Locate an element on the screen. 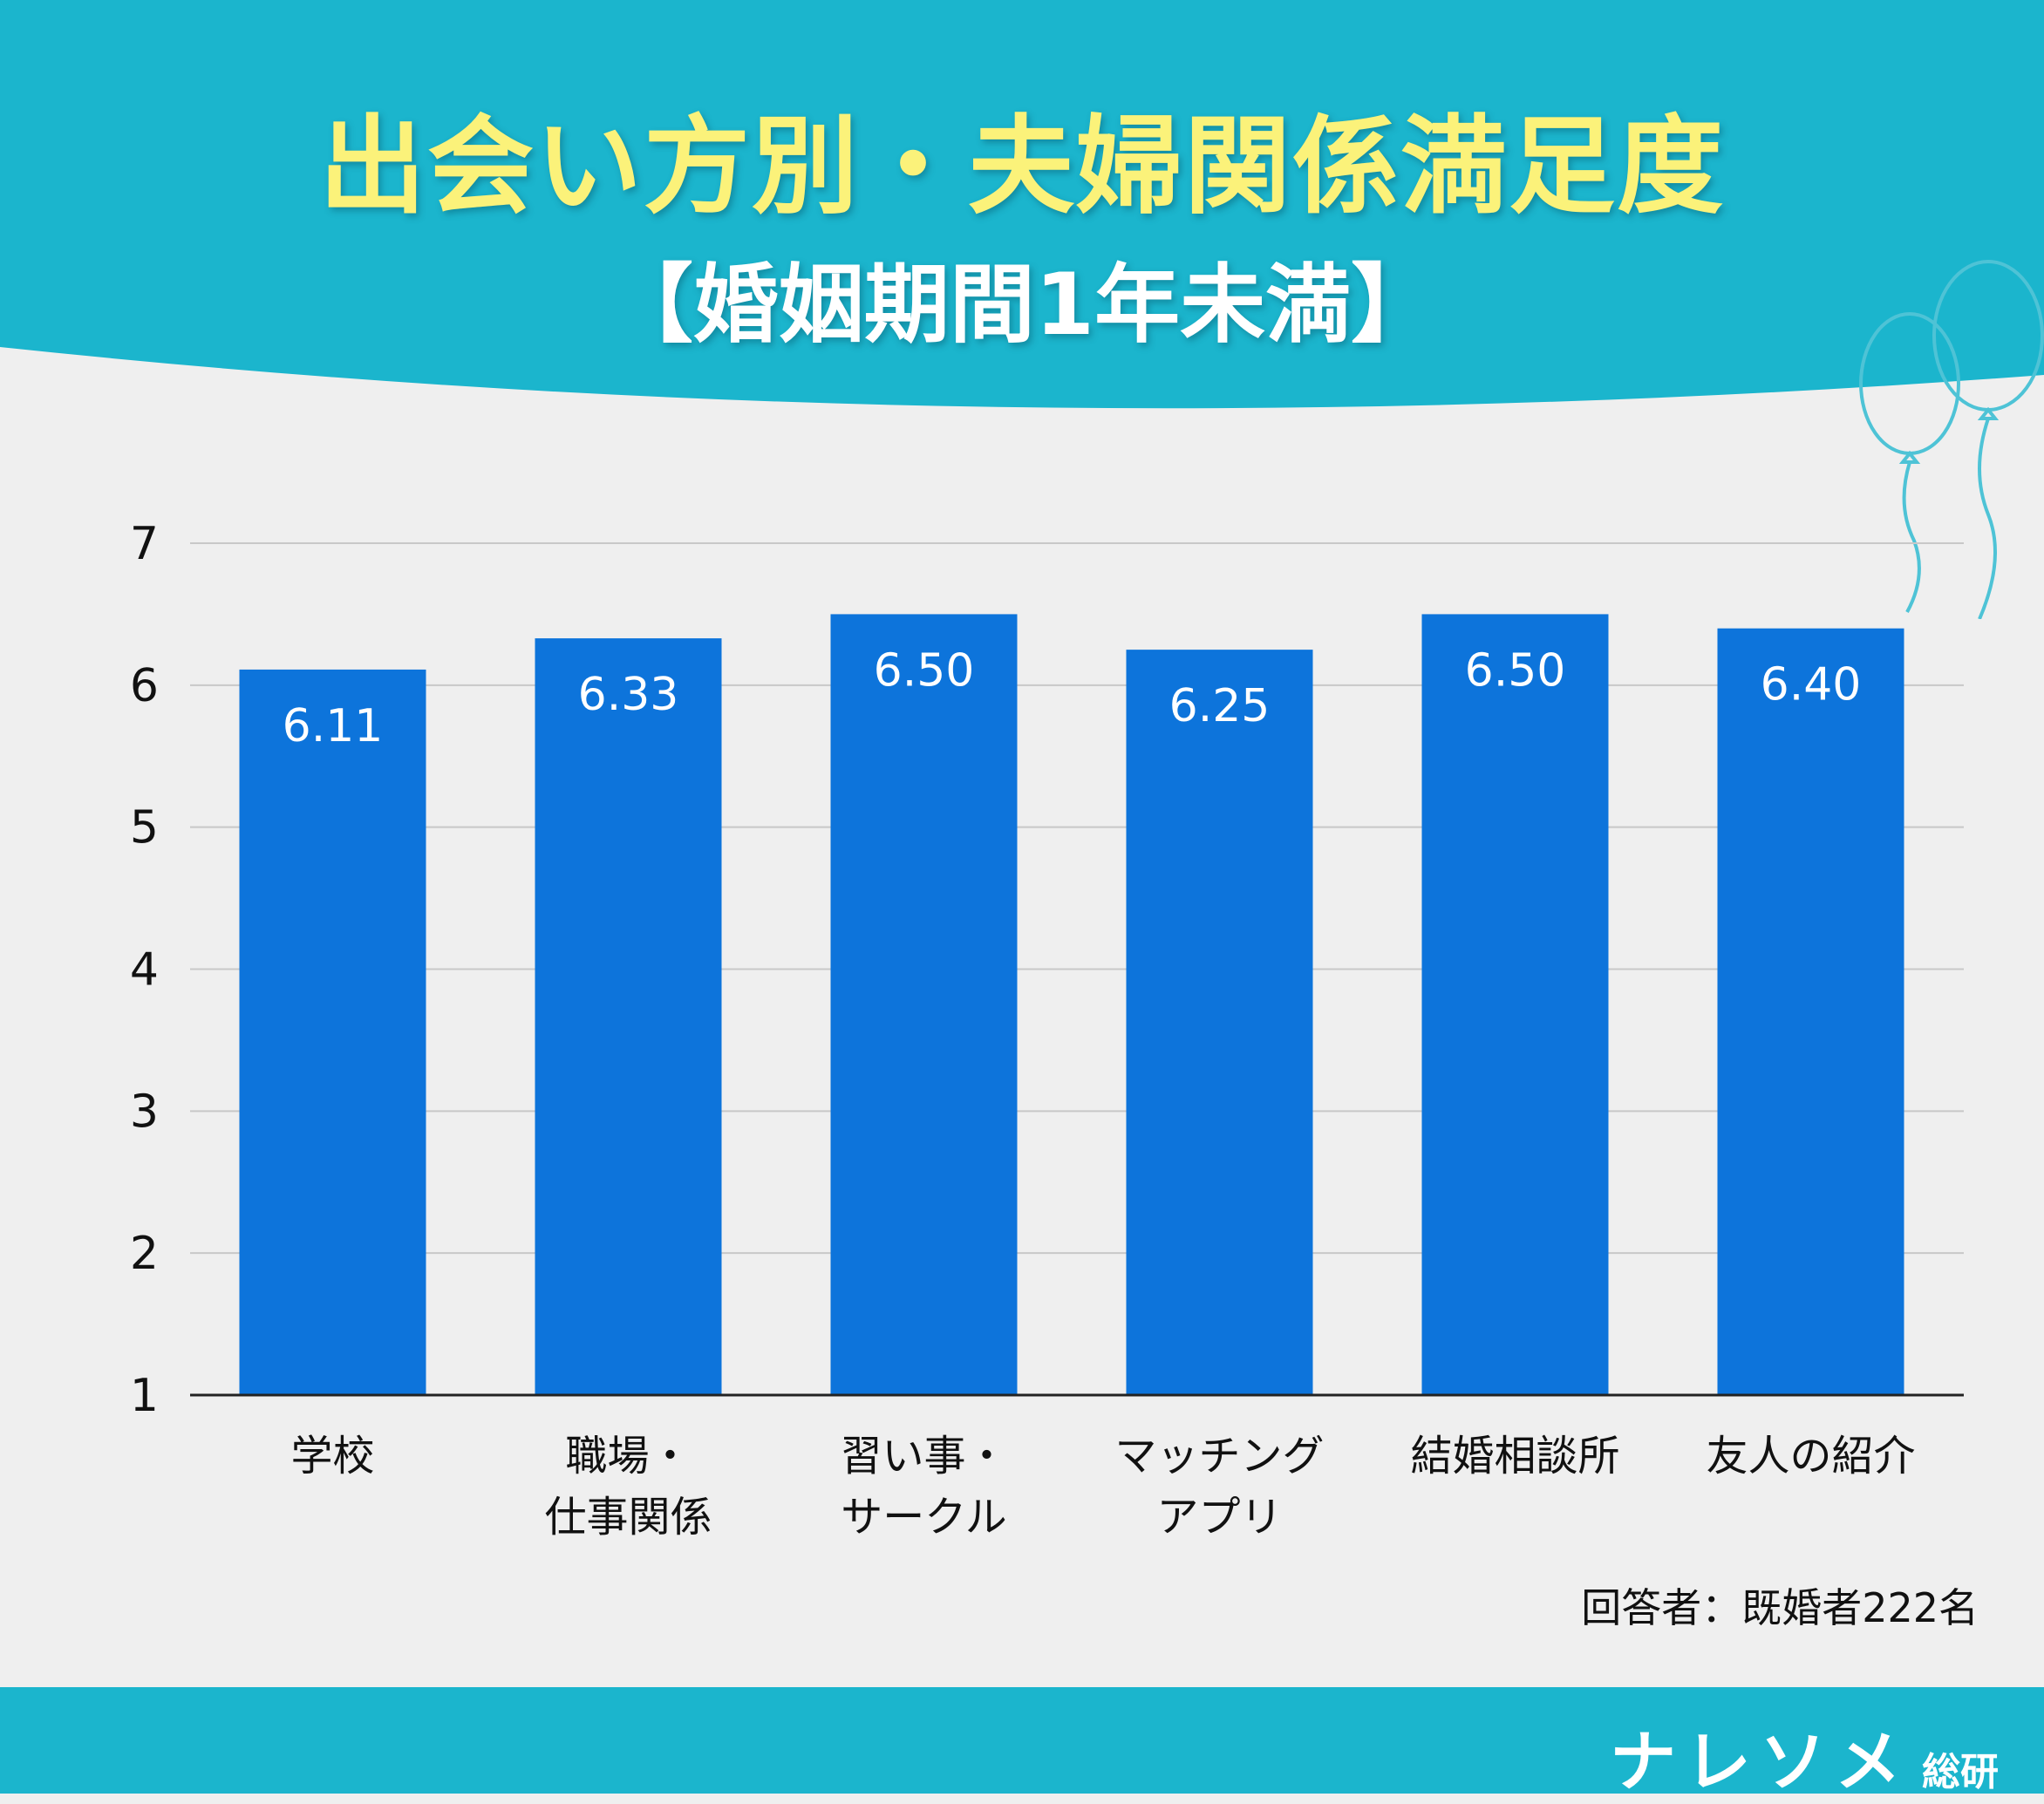 Image resolution: width=2044 pixels, height=1804 pixels. category-label: マッチング is located at coordinates (1219, 1457).